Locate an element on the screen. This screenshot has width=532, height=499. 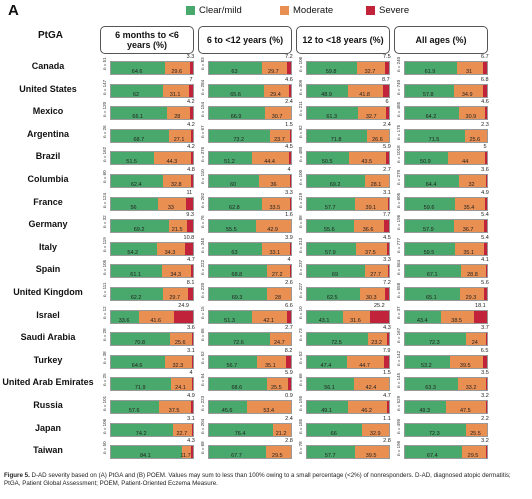
data-label-moderate: 42.1 is located at coordinates (269, 320).